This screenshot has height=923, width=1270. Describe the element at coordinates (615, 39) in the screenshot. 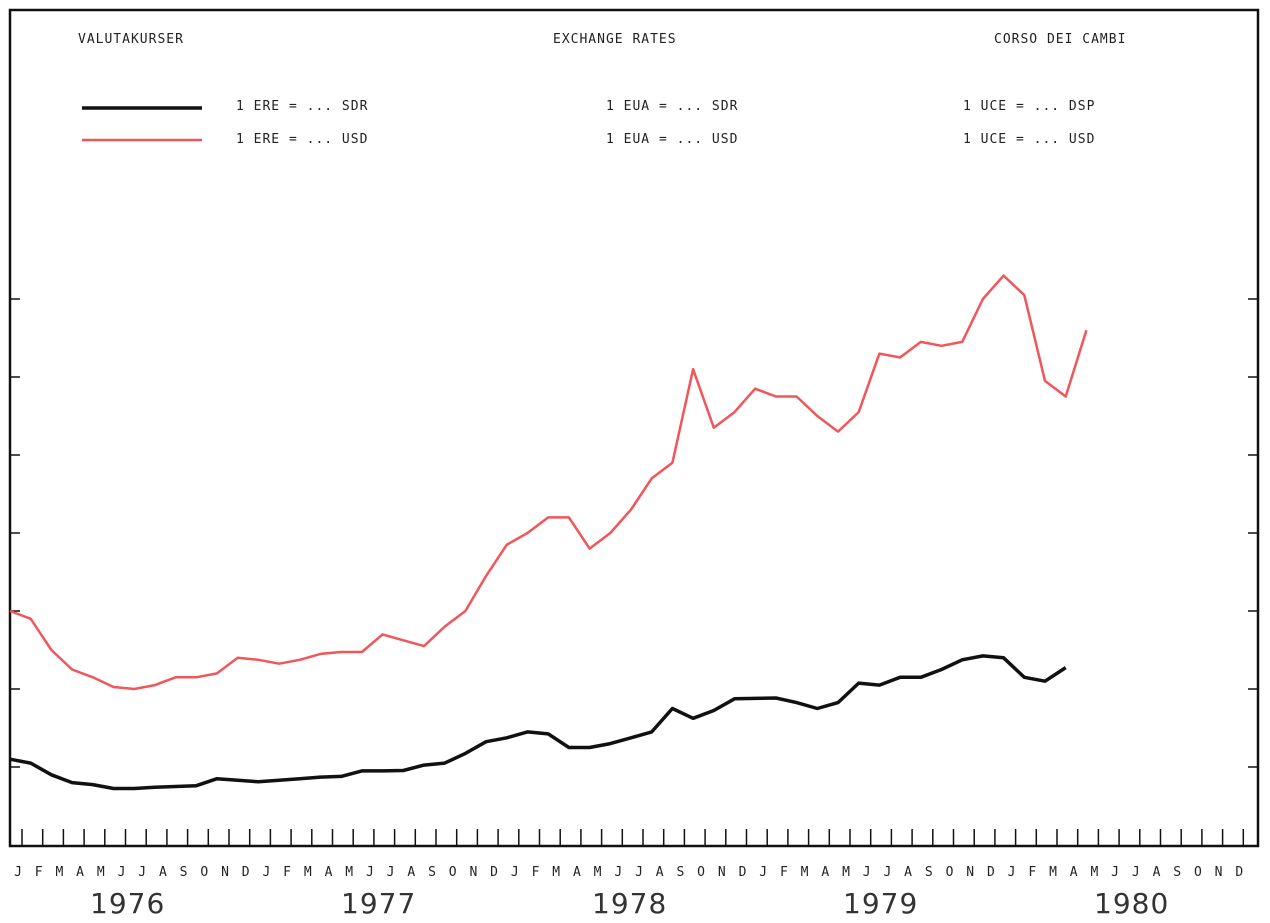

I see `header-center: EXCHANGE RATES` at that location.